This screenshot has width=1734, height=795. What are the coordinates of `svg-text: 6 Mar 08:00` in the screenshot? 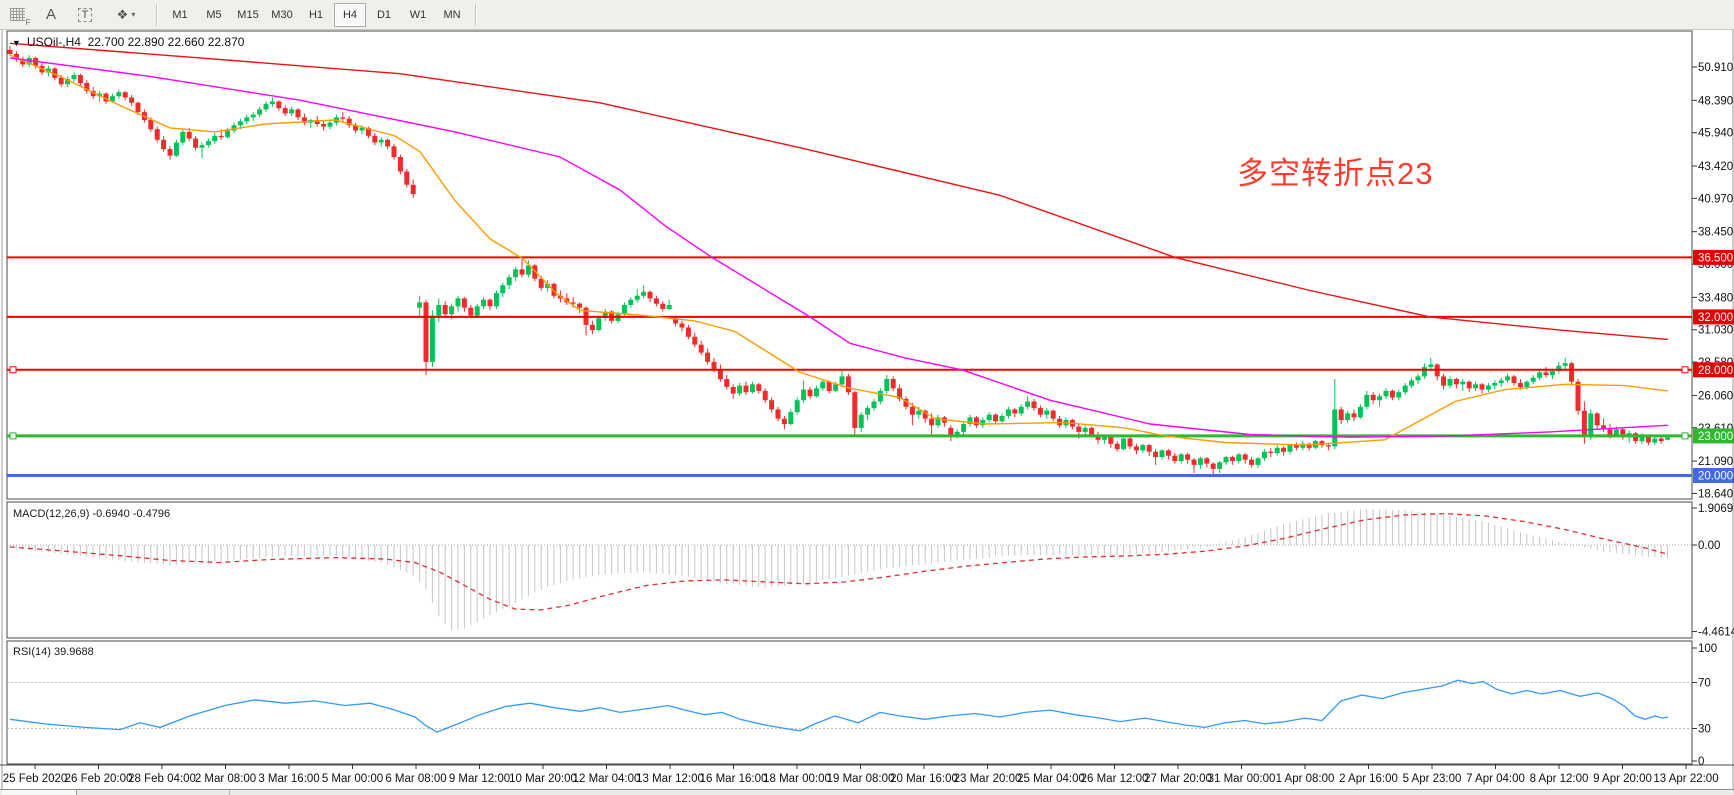 It's located at (415, 779).